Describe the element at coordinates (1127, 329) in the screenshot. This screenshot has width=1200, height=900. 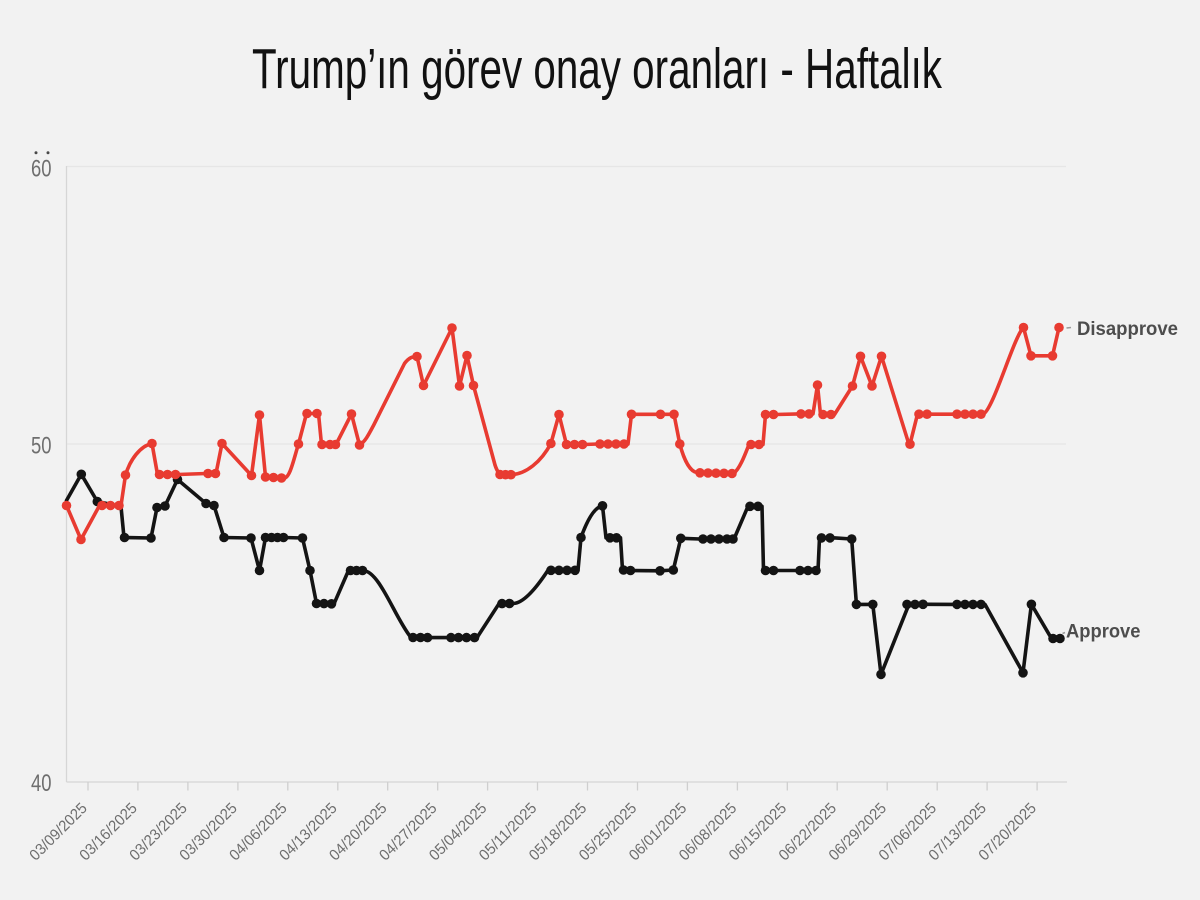
I see `svg-text: Disapprove` at that location.